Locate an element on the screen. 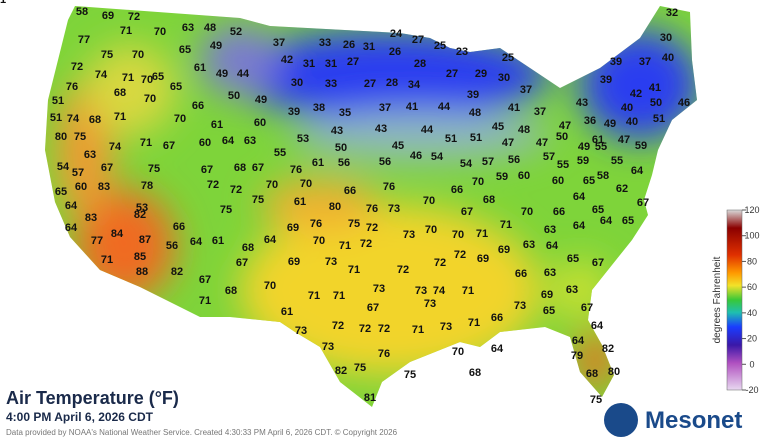 Image resolution: width=770 pixels, height=440 pixels. station-temp: 26 is located at coordinates (395, 52).